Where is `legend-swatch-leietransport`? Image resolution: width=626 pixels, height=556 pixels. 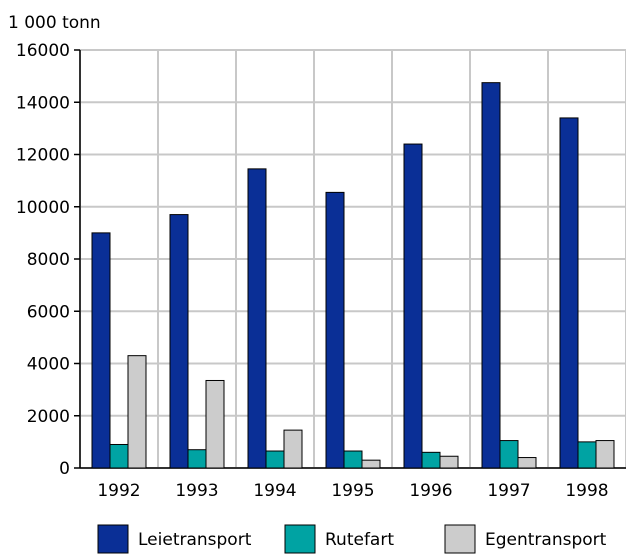 legend-swatch-leietransport is located at coordinates (113, 539).